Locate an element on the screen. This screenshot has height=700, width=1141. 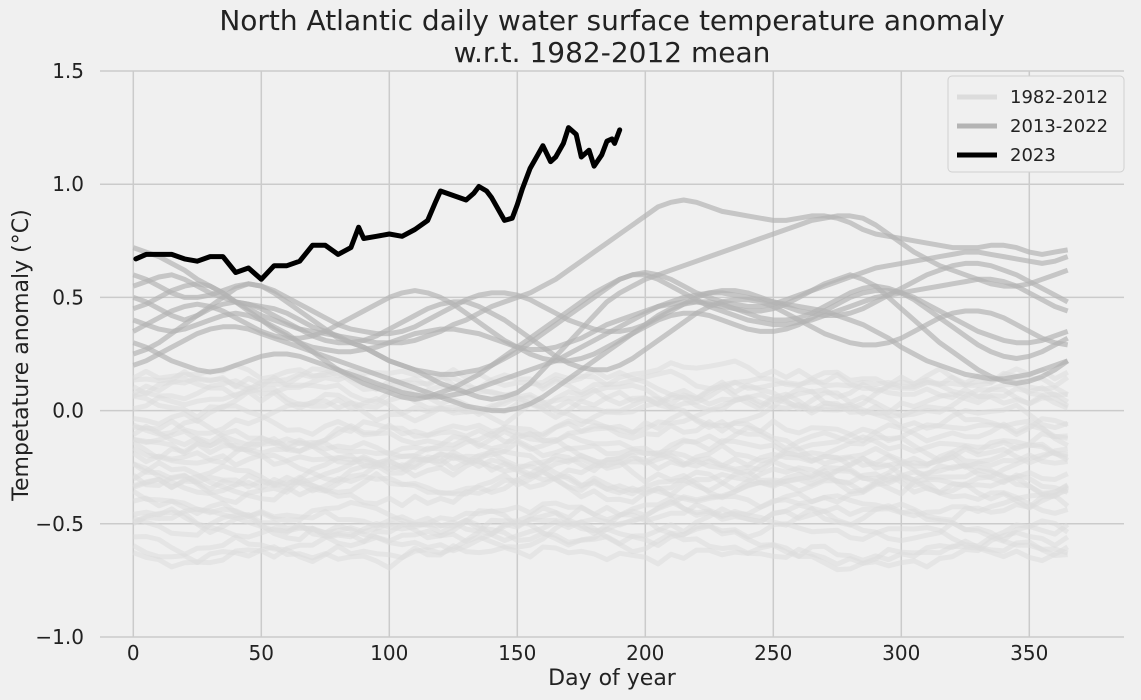
legend-box is located at coordinates (1036, 124).